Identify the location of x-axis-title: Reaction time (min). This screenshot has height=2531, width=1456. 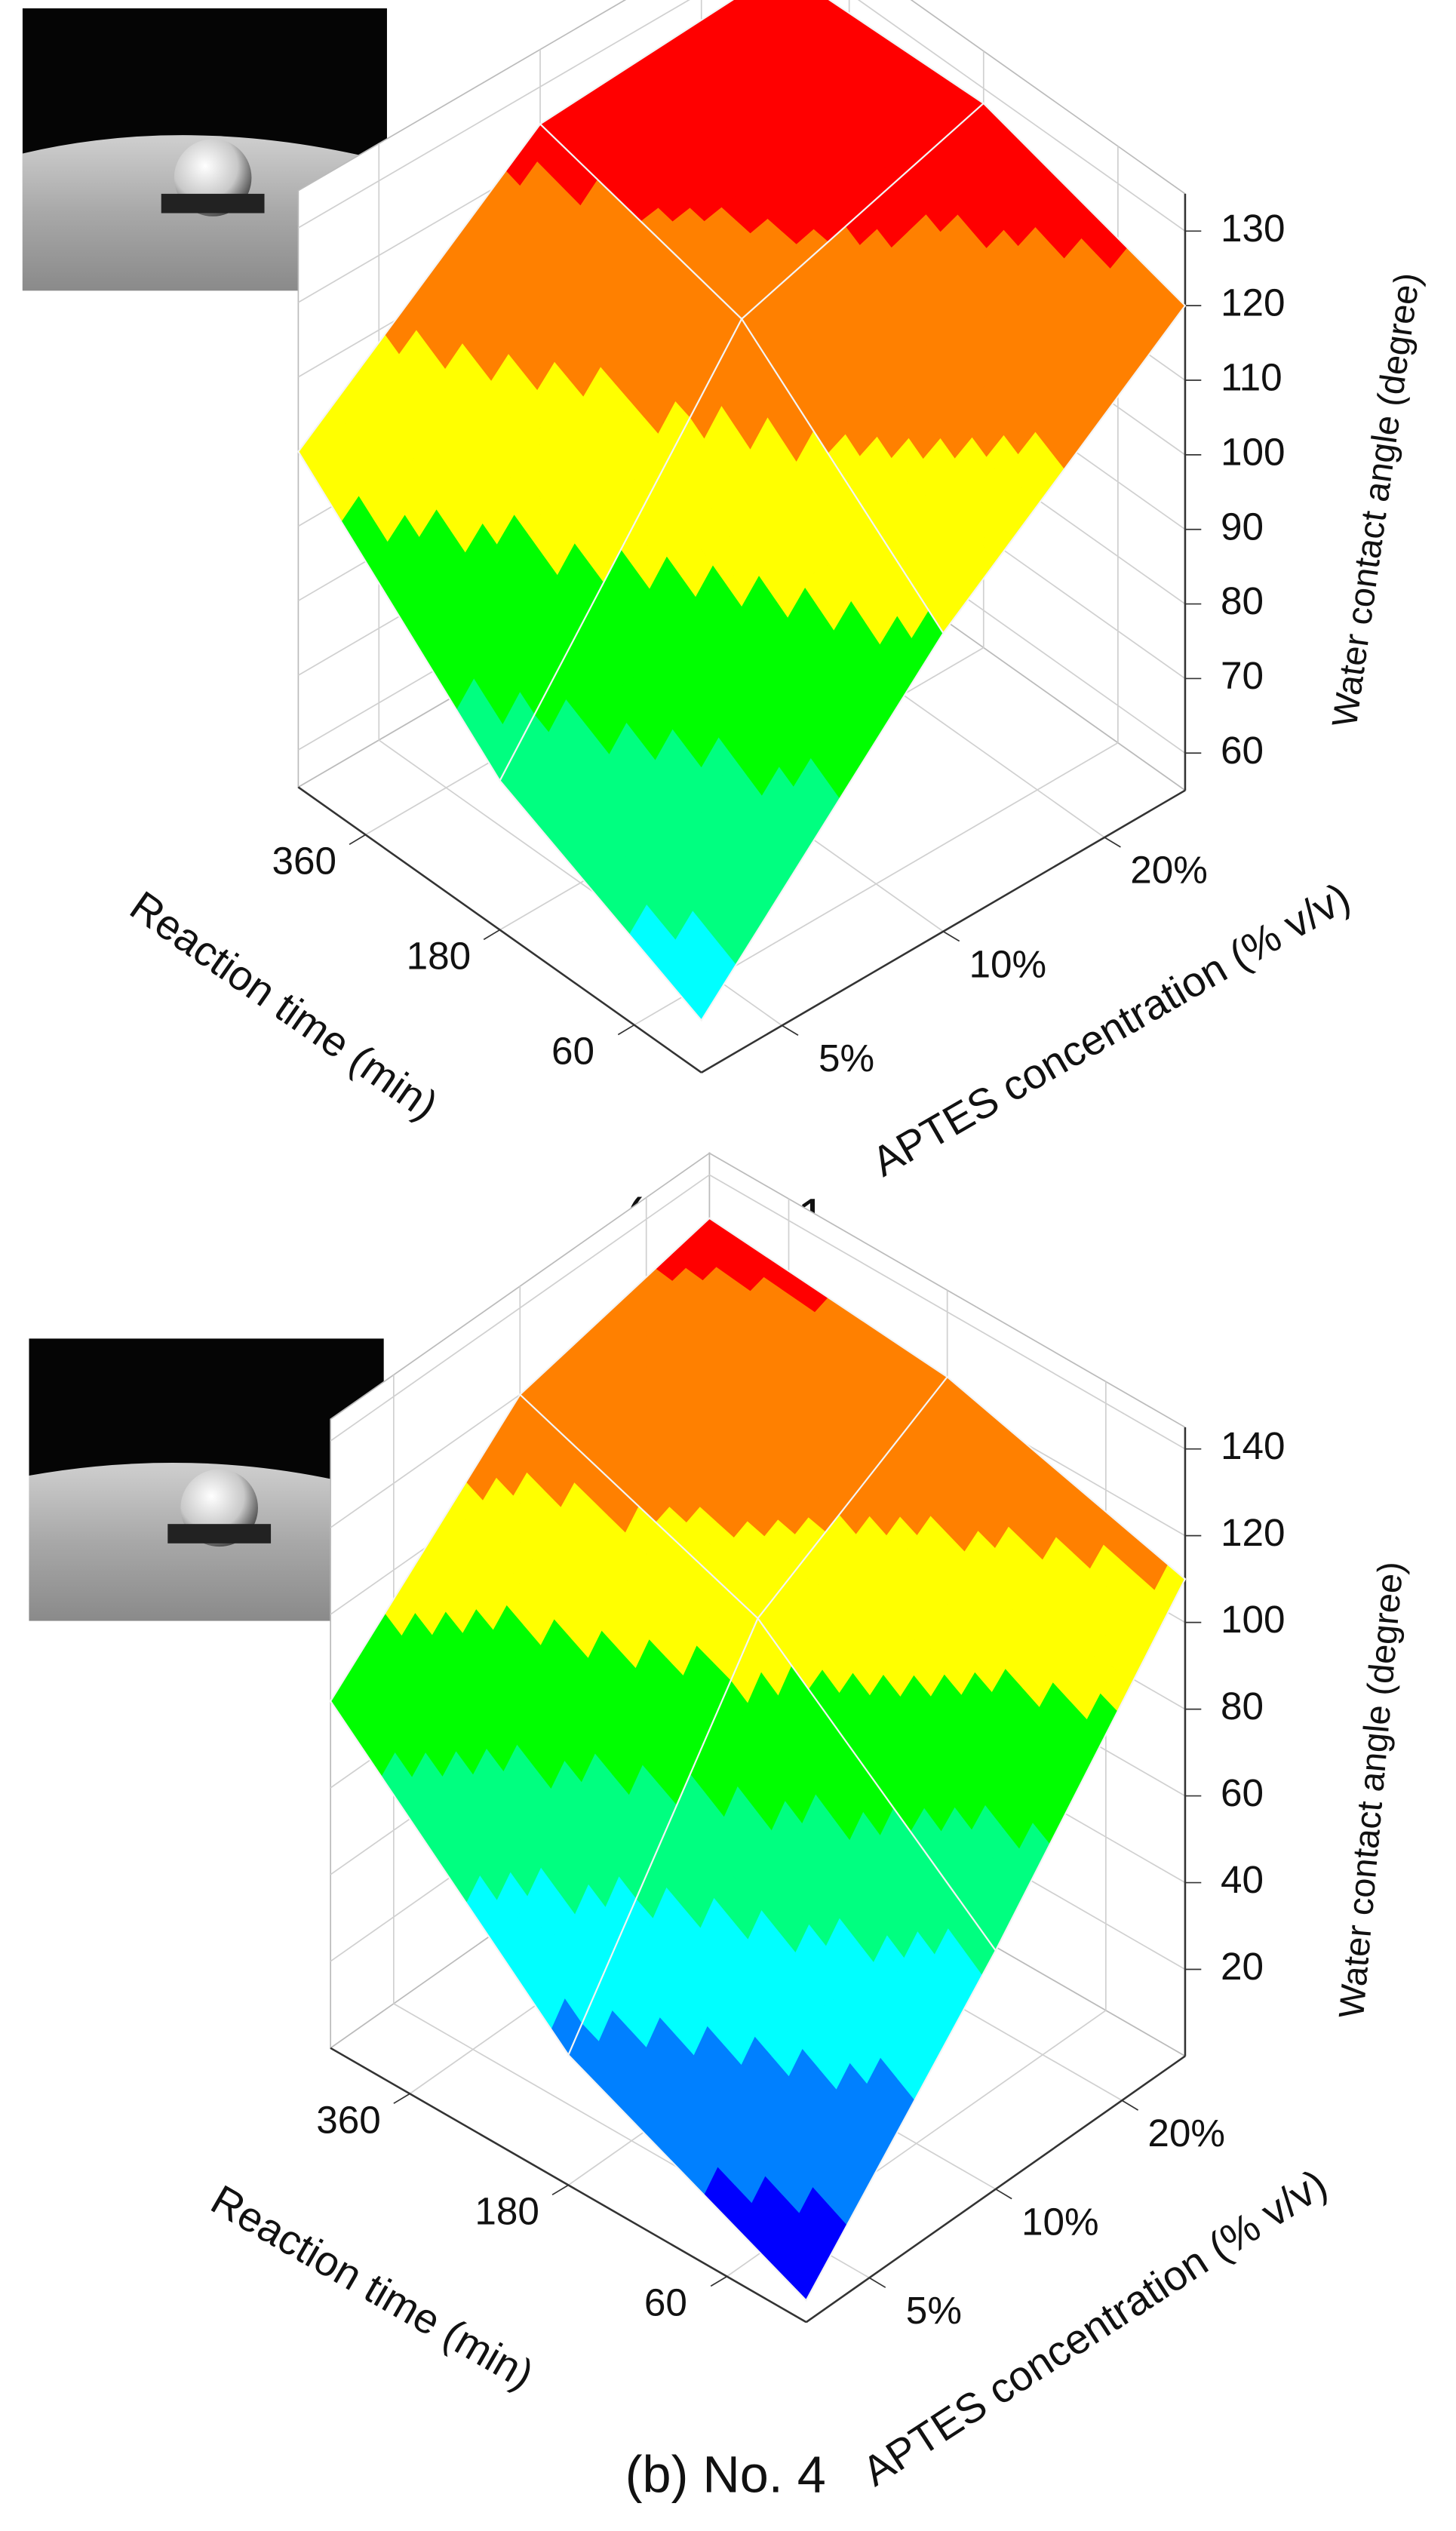
(283, 1005).